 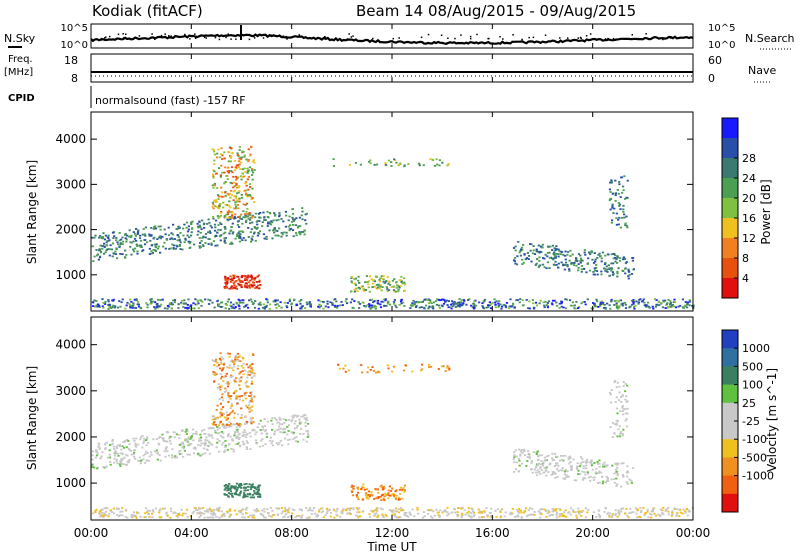 What do you see at coordinates (749, 178) in the screenshot?
I see `colorbar-tick-label: 24` at bounding box center [749, 178].